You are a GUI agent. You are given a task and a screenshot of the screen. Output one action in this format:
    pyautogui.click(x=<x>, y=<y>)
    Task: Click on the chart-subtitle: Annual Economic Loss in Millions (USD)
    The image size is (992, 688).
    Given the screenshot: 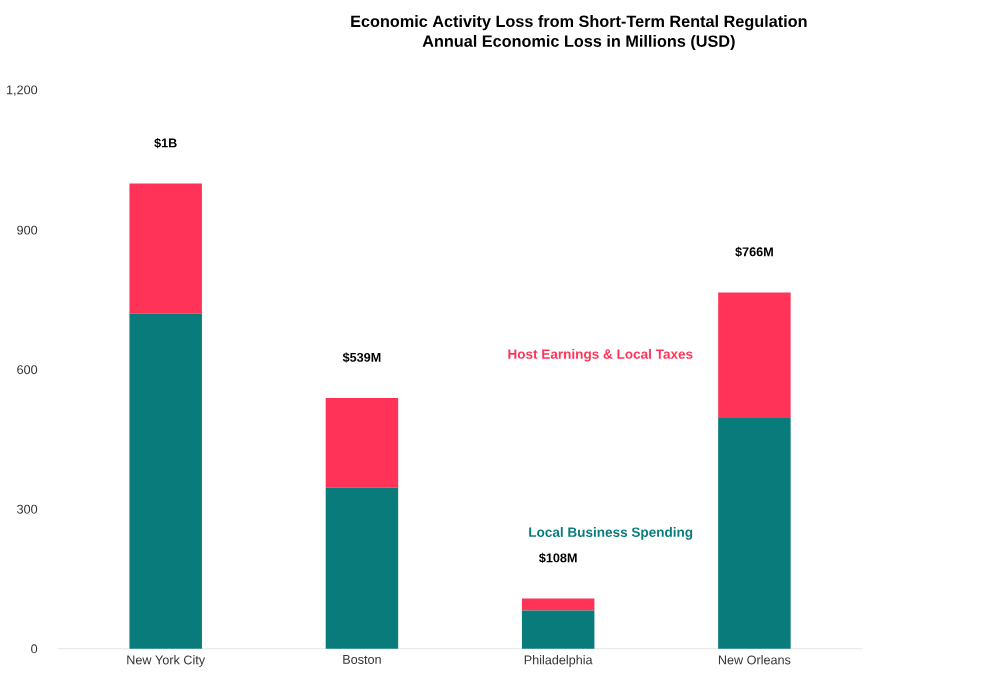 What is the action you would take?
    pyautogui.click(x=578, y=42)
    